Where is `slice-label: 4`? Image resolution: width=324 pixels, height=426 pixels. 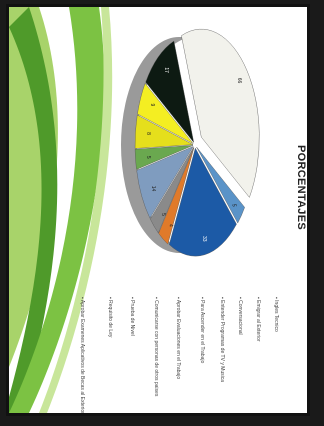
slice-label: 4 is located at coordinates (170, 225).